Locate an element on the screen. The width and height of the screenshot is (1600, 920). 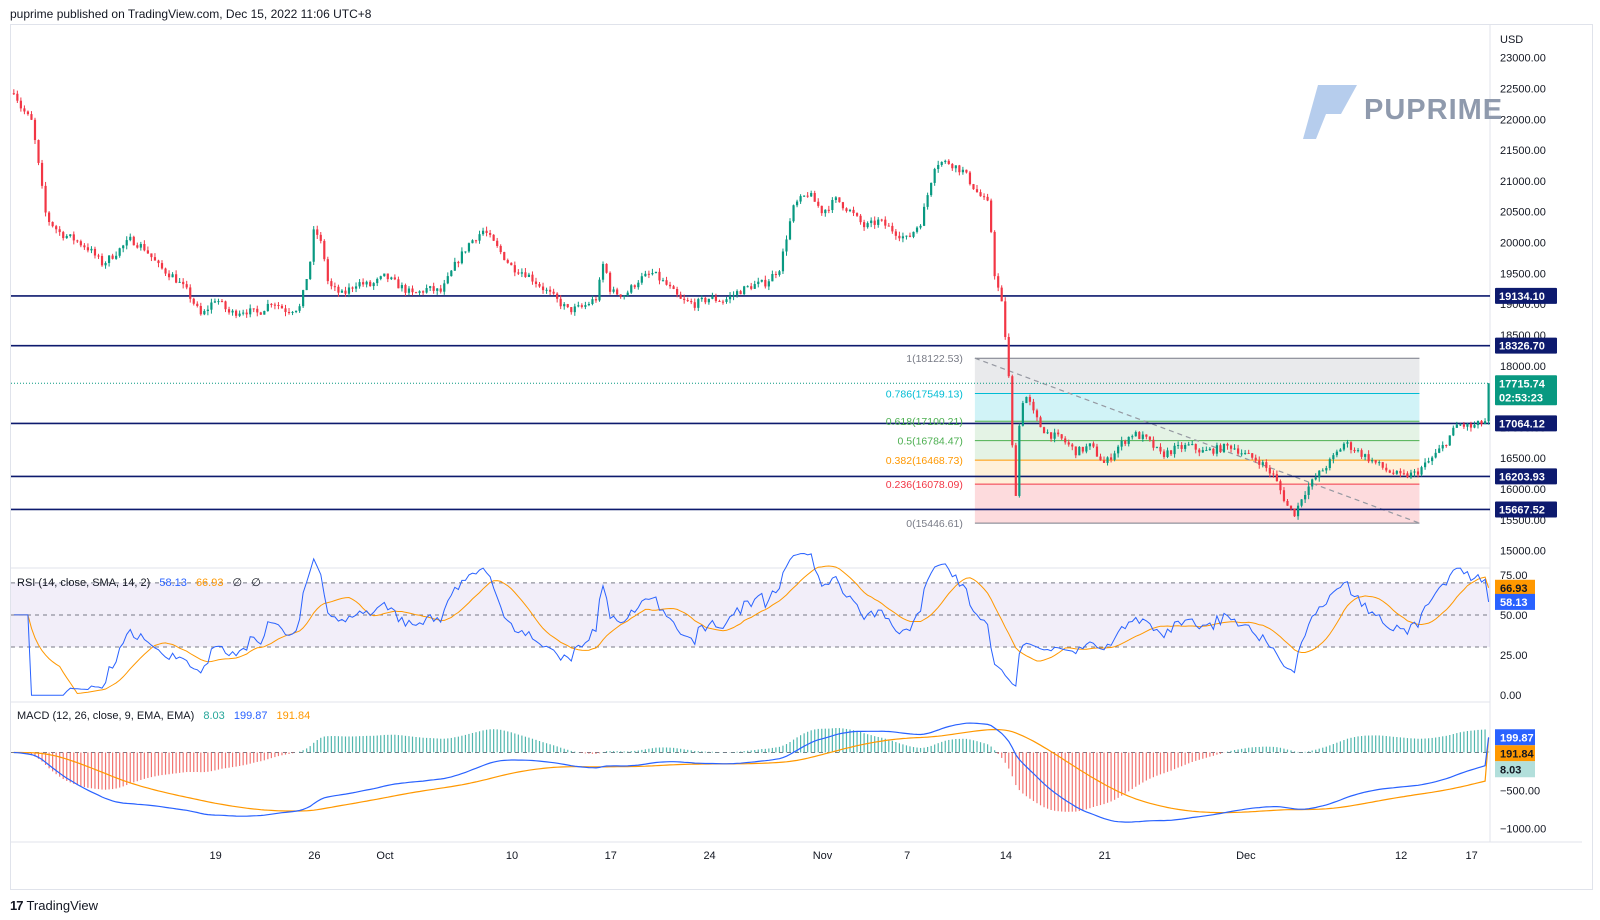
time-tick-label: 24 is located at coordinates (709, 856).